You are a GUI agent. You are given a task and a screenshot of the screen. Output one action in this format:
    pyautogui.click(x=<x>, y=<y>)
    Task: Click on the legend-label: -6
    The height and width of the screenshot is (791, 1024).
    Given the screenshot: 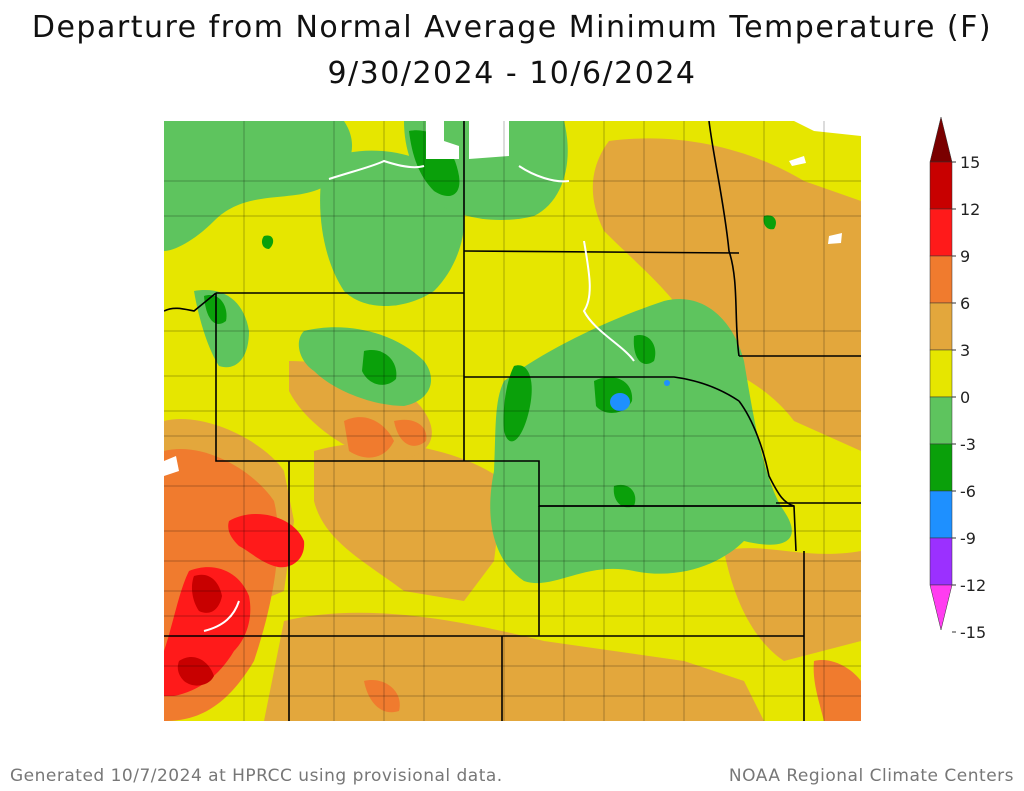 What is the action you would take?
    pyautogui.click(x=968, y=491)
    